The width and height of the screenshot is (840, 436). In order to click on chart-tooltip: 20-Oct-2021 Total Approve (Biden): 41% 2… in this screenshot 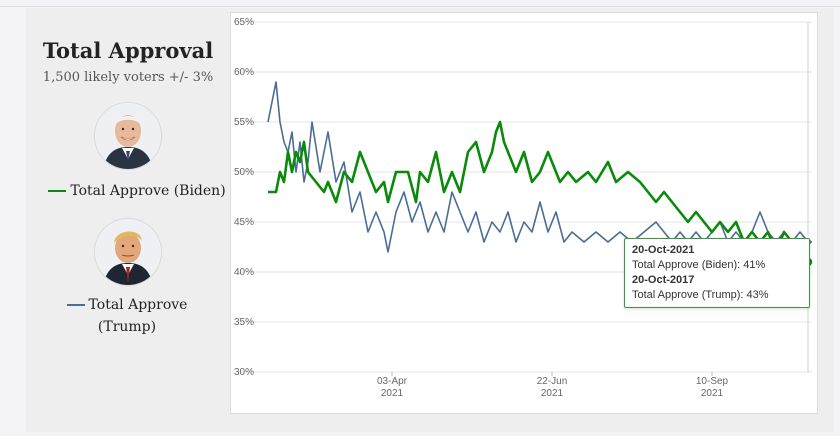, I will do `click(717, 273)`.